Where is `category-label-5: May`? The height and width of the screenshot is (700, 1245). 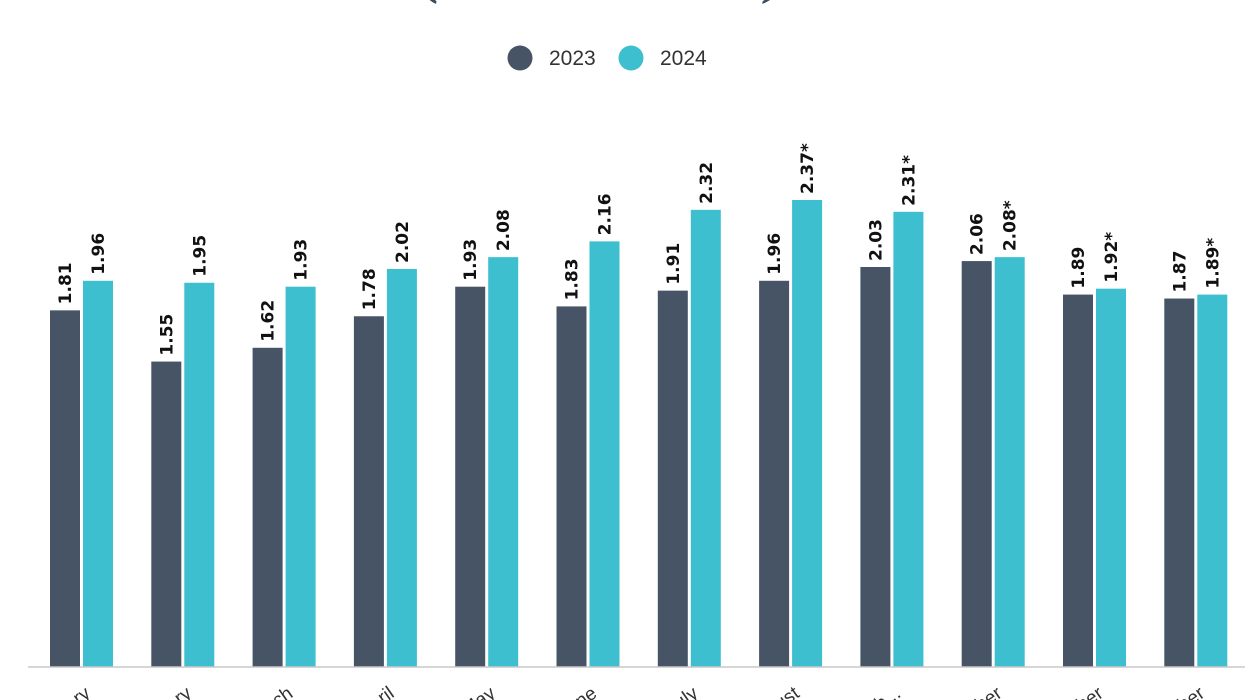
category-label-5: May is located at coordinates (479, 691).